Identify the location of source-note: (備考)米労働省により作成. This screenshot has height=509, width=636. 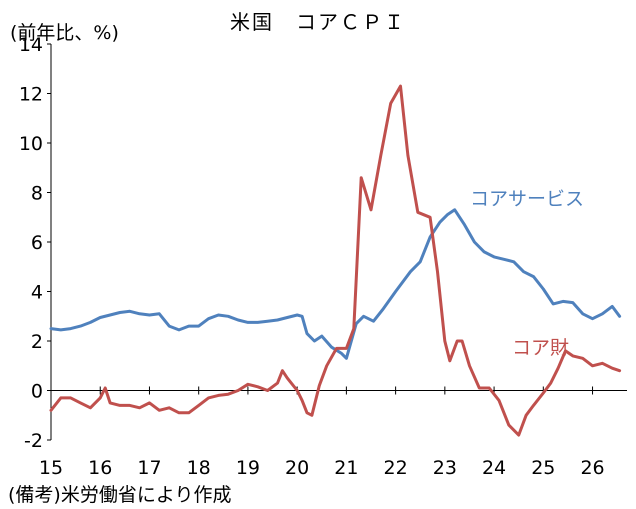
(120, 495).